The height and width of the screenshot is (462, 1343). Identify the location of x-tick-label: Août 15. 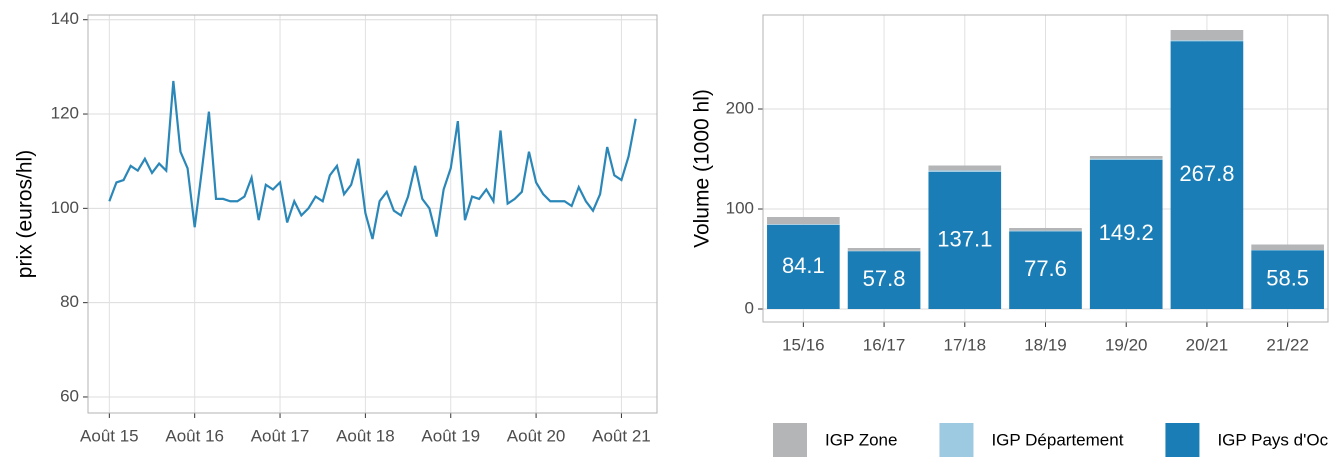
(109, 435).